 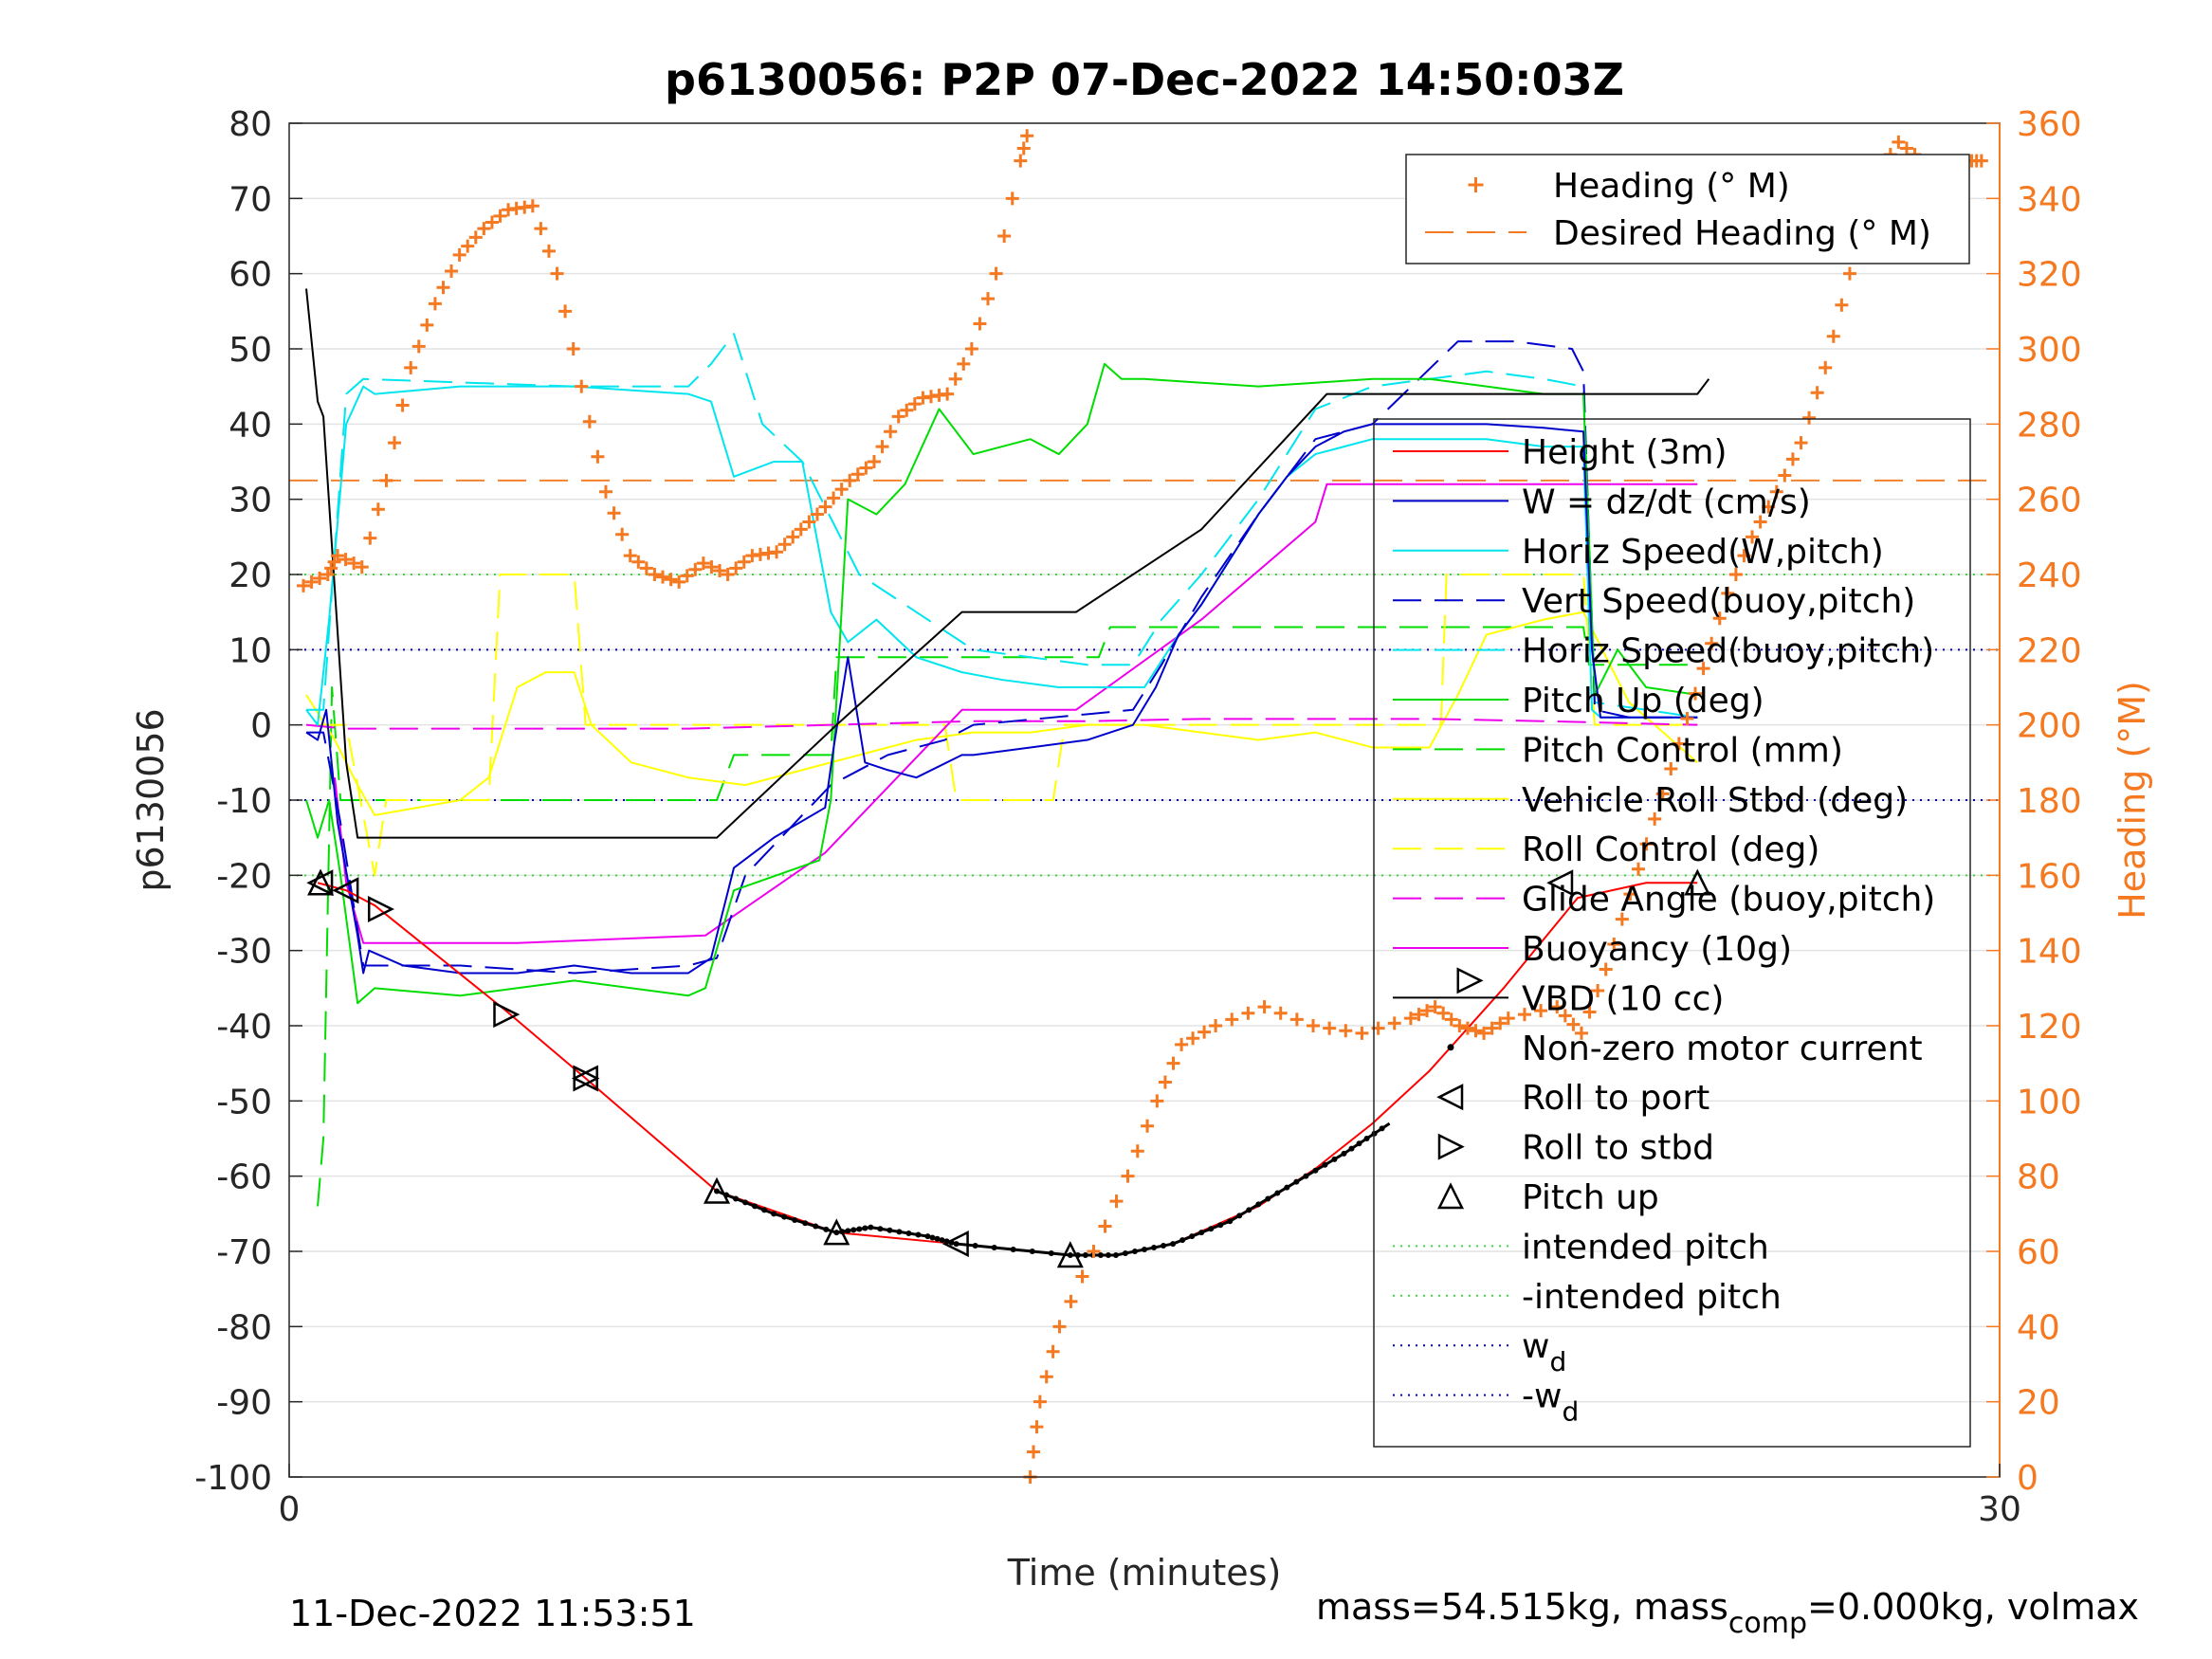 What do you see at coordinates (1742, 233) in the screenshot?
I see `legend-heading-label: Desired Heading (° M)` at bounding box center [1742, 233].